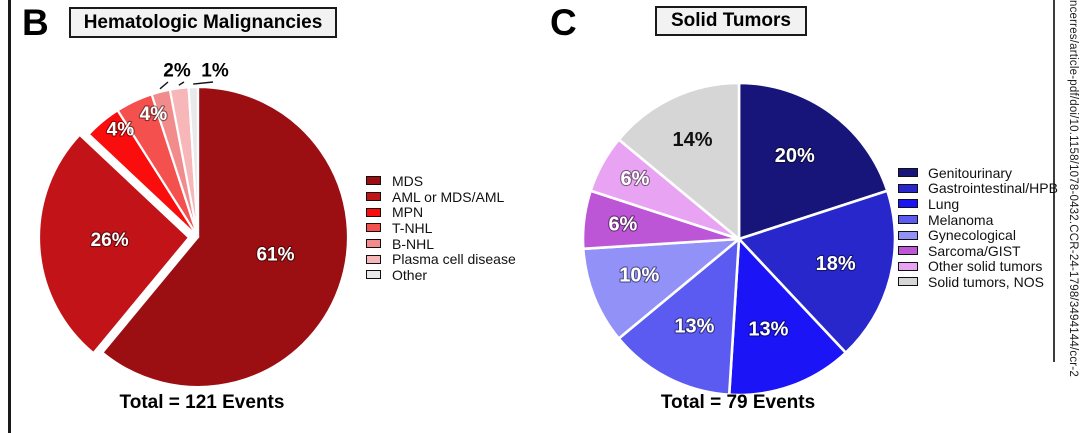 This screenshot has width=1080, height=433. I want to click on panel-title-solid-tumors-label: Solid Tumors, so click(731, 20).